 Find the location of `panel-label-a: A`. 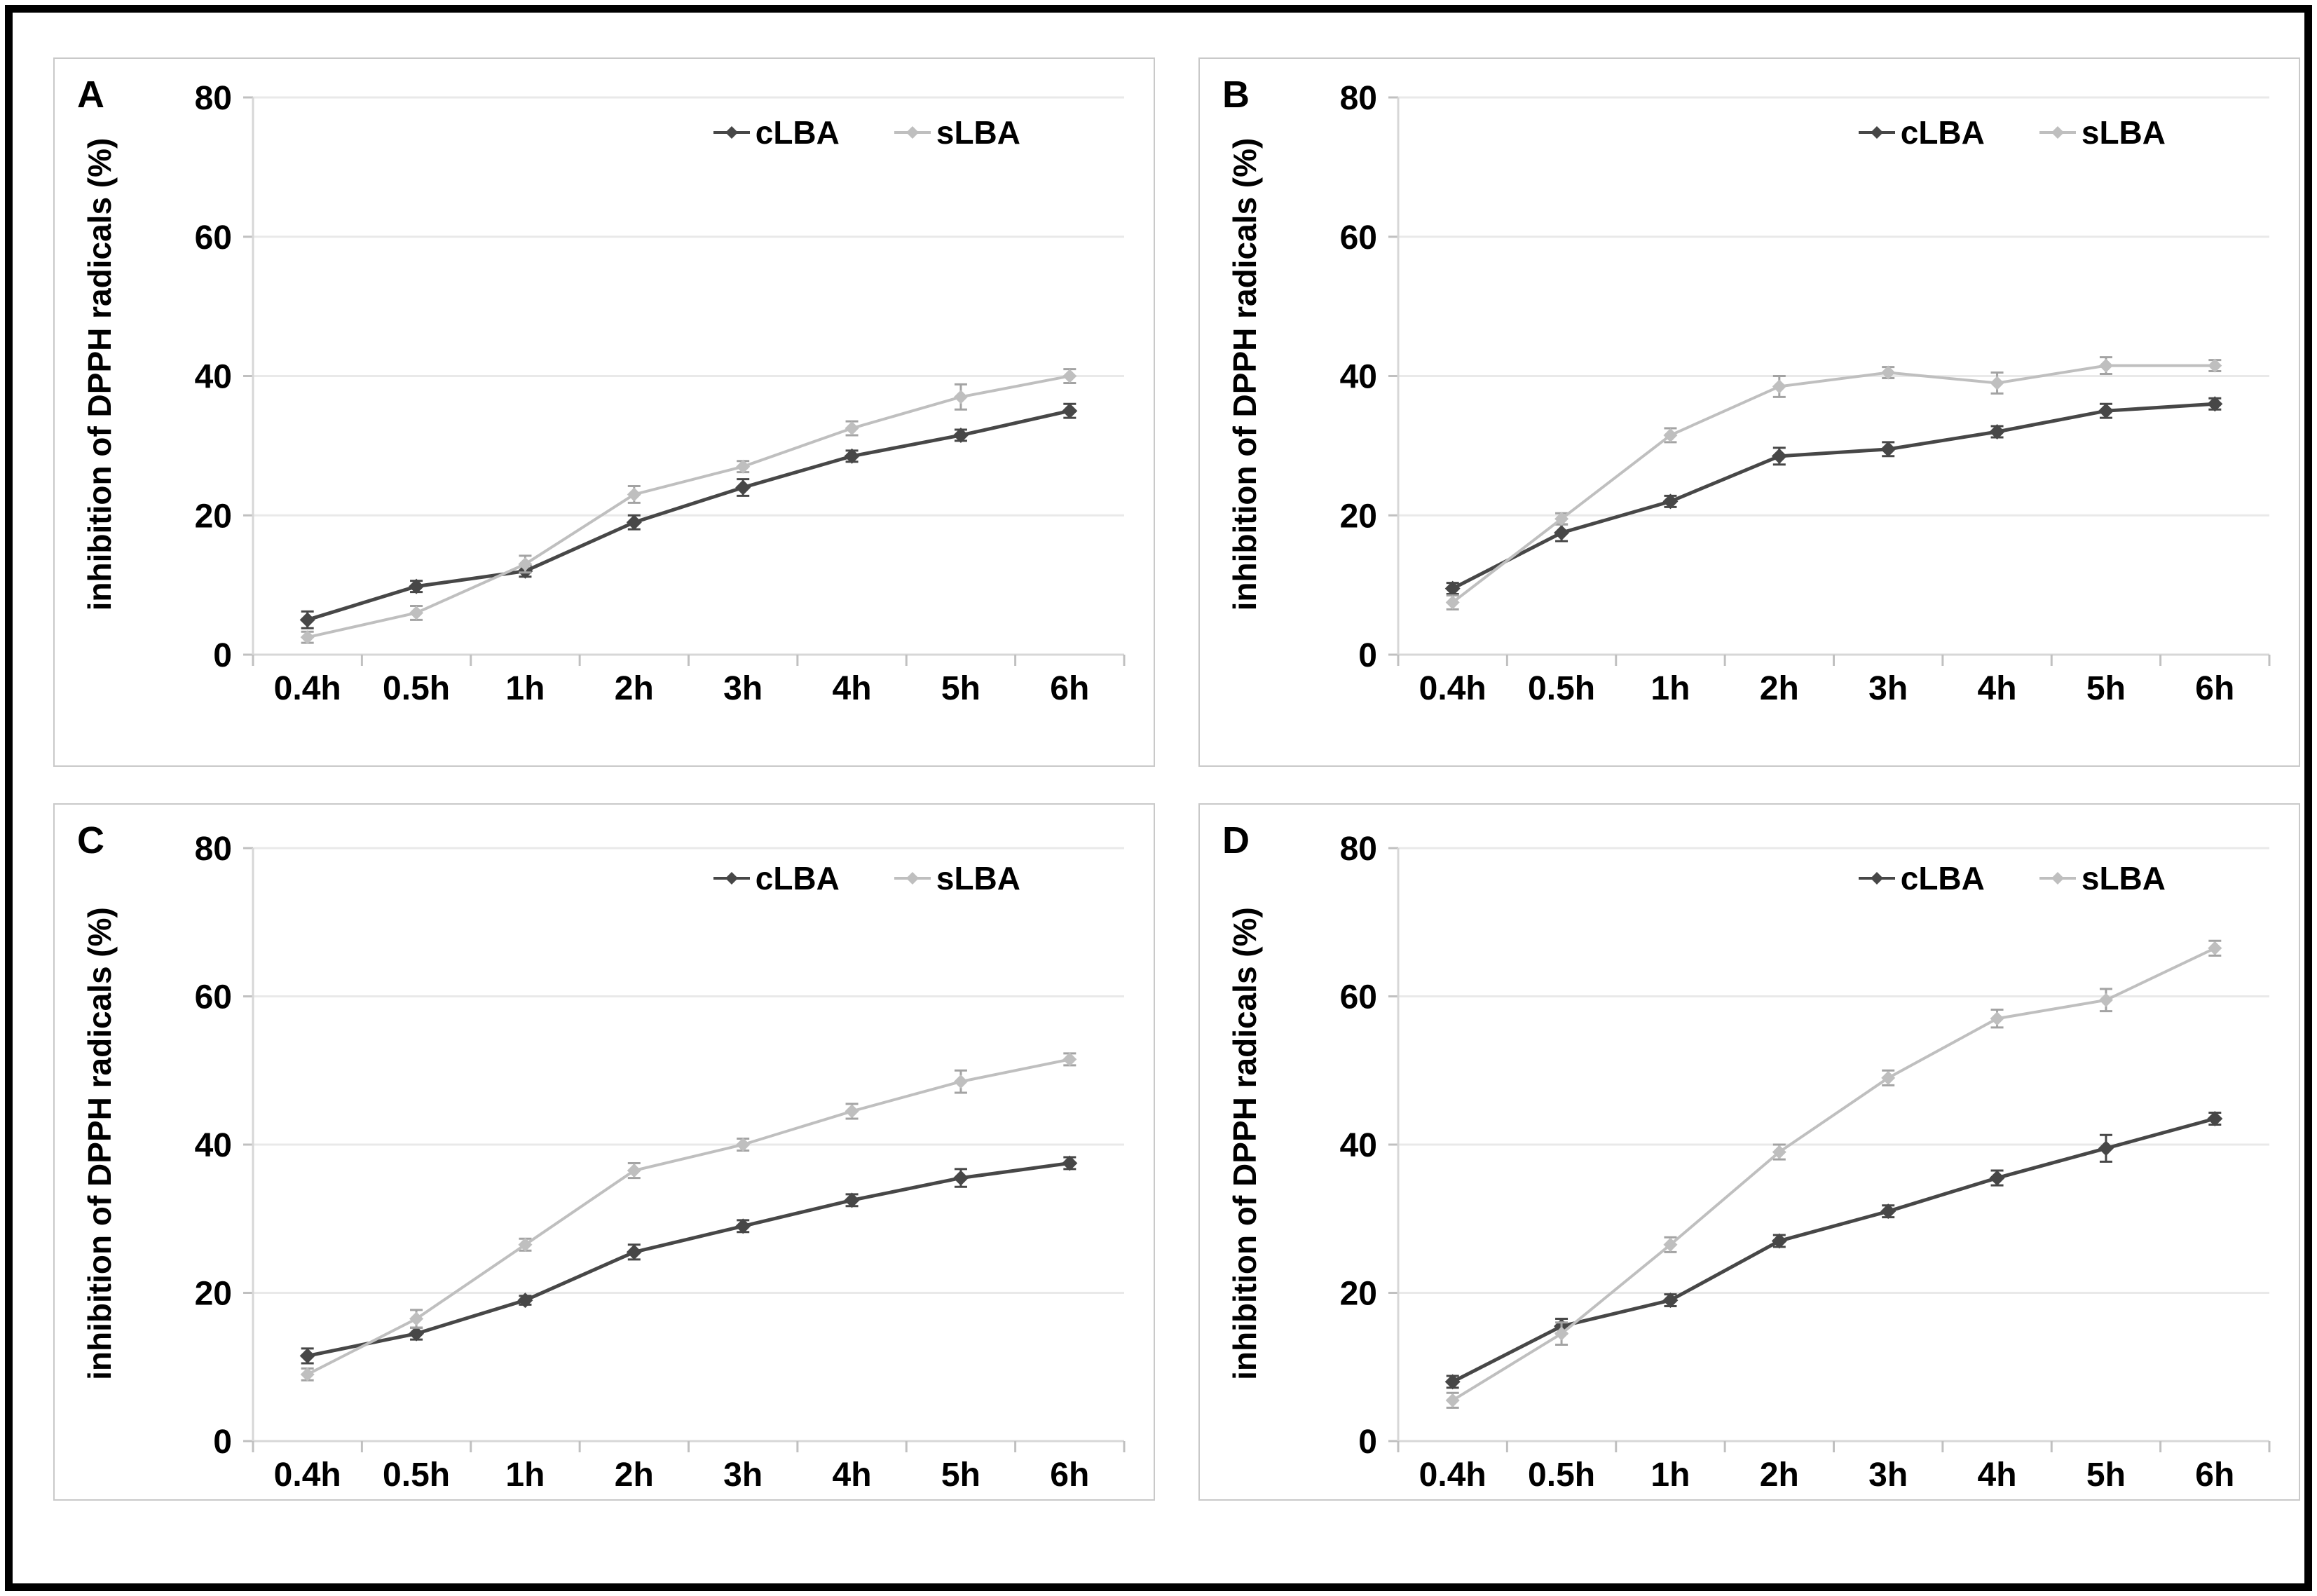

panel-label-a: A is located at coordinates (90, 95).